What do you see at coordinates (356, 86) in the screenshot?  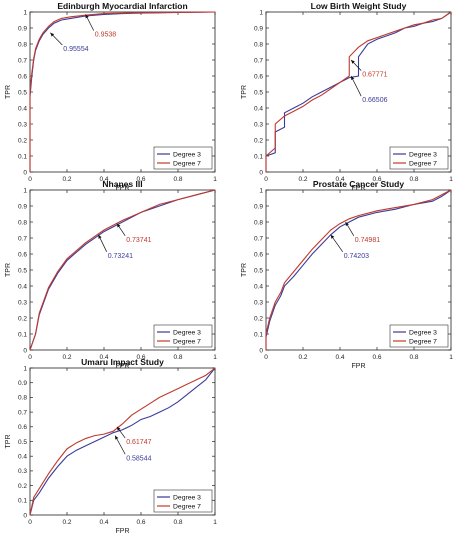 I see `annotation-arrow` at bounding box center [356, 86].